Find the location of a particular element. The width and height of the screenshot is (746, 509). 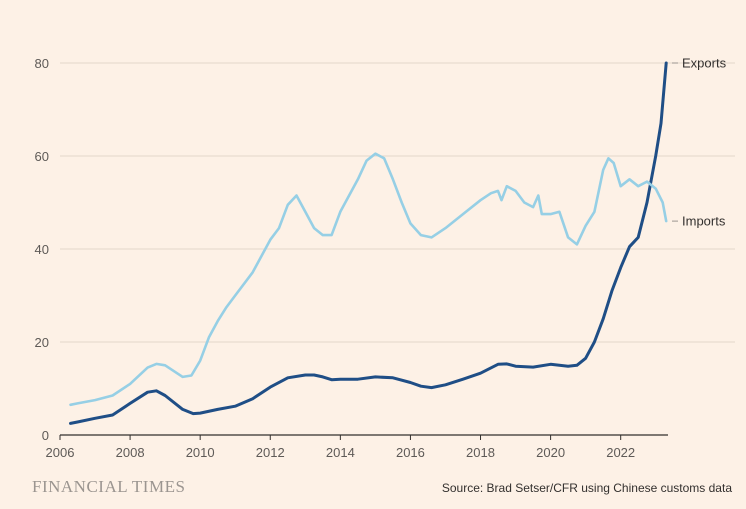

y-tick-label: 20 is located at coordinates (42, 342).